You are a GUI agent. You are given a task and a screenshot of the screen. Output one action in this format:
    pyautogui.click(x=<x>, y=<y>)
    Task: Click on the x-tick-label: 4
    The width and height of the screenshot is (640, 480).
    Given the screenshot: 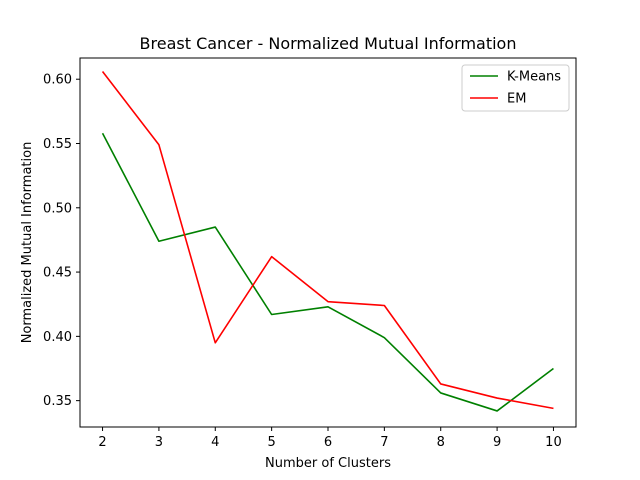 What is the action you would take?
    pyautogui.click(x=215, y=442)
    